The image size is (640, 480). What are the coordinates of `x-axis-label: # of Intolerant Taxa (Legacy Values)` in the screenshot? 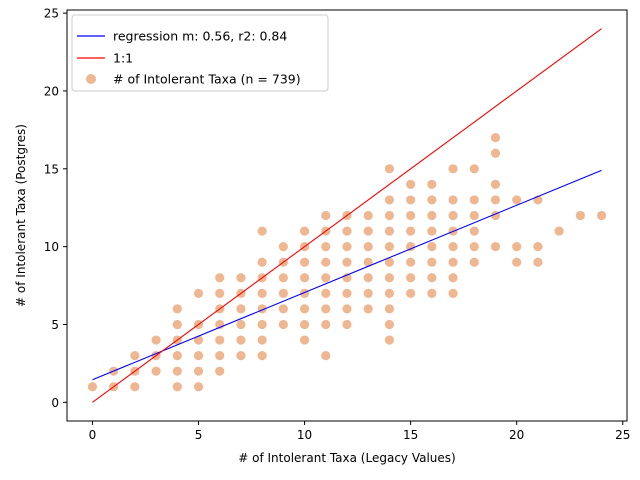 It's located at (346, 458).